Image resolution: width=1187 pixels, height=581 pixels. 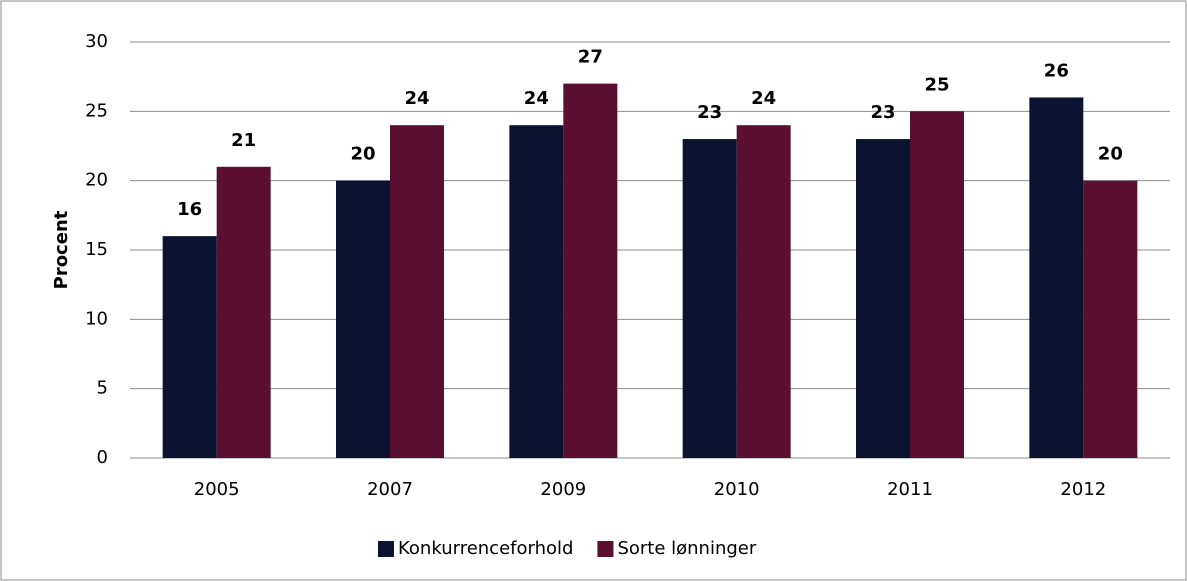 What do you see at coordinates (96, 249) in the screenshot?
I see `y-tick-label: 15` at bounding box center [96, 249].